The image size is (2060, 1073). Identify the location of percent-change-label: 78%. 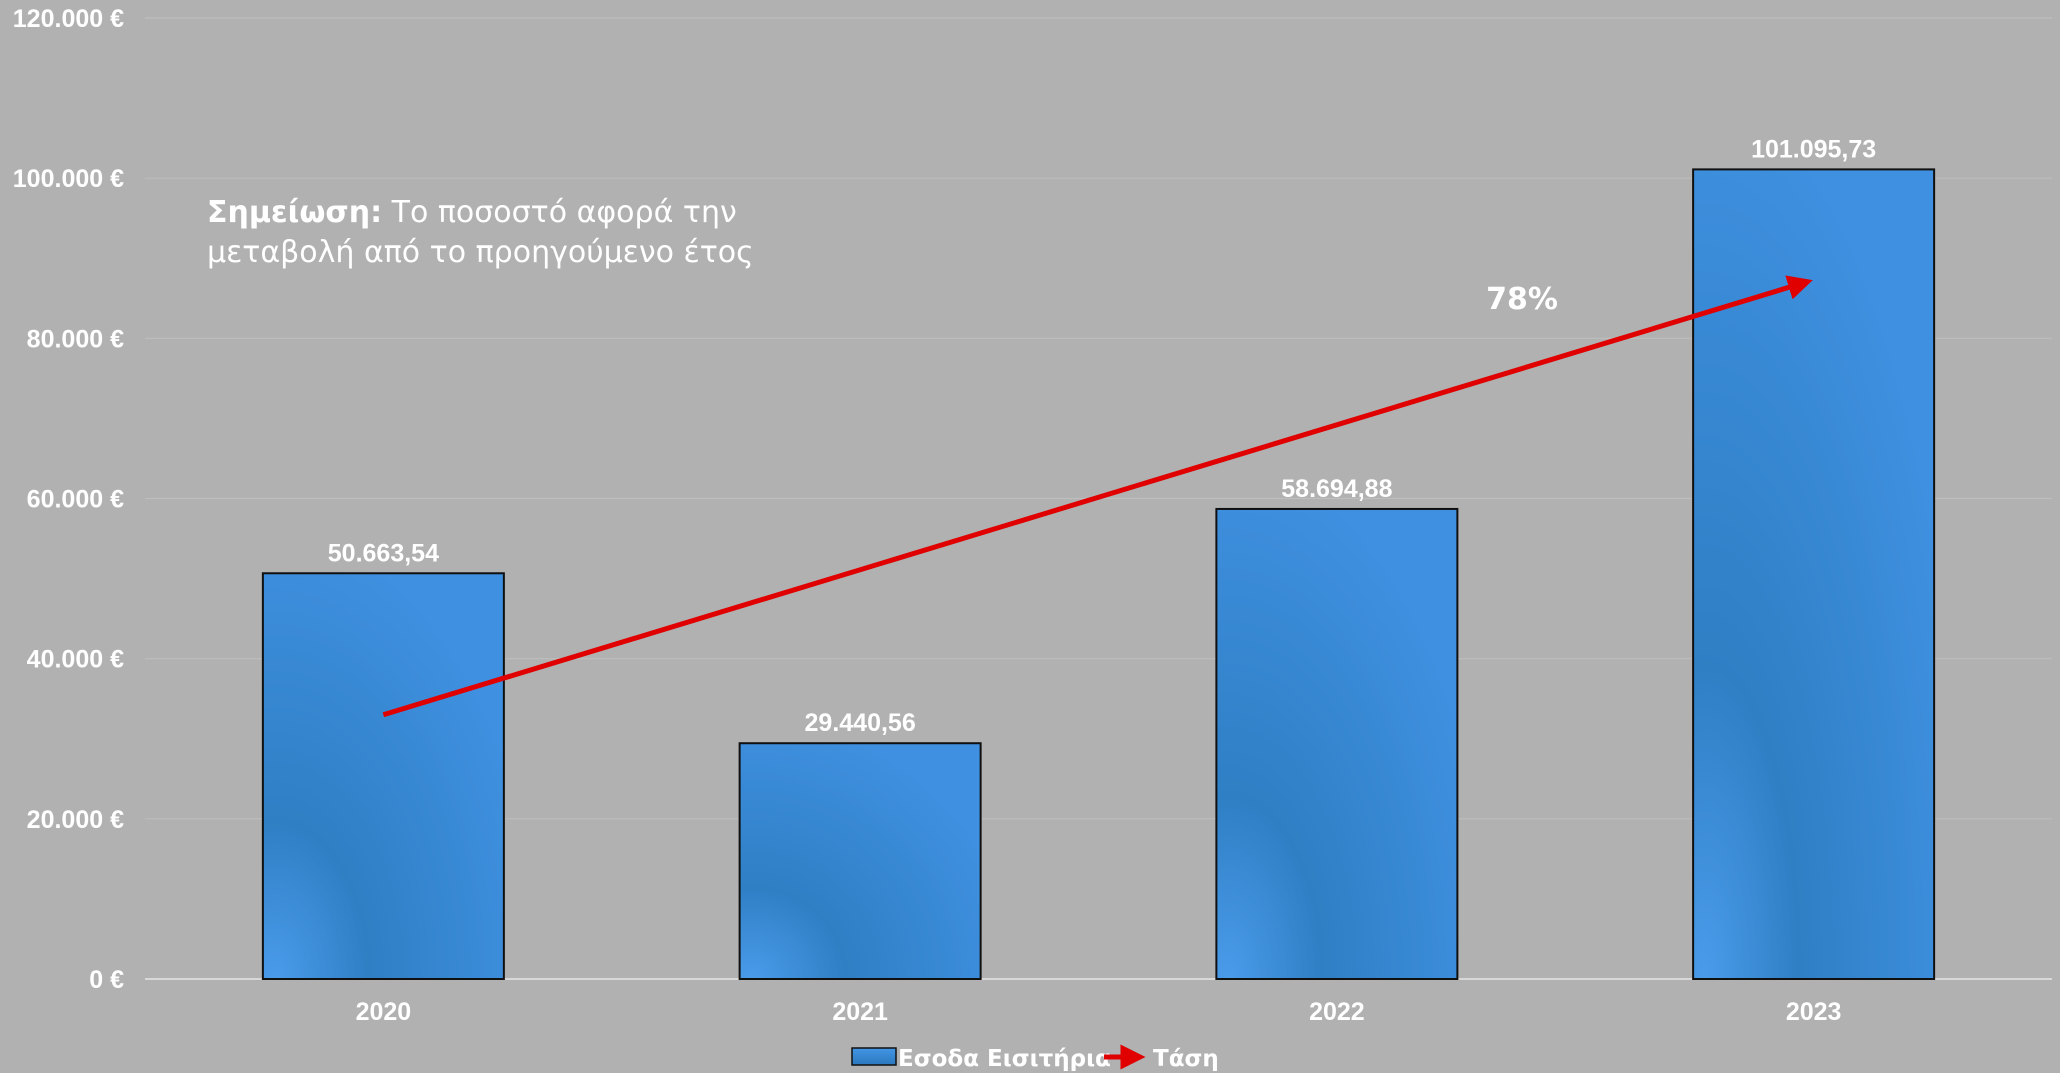
(1522, 299).